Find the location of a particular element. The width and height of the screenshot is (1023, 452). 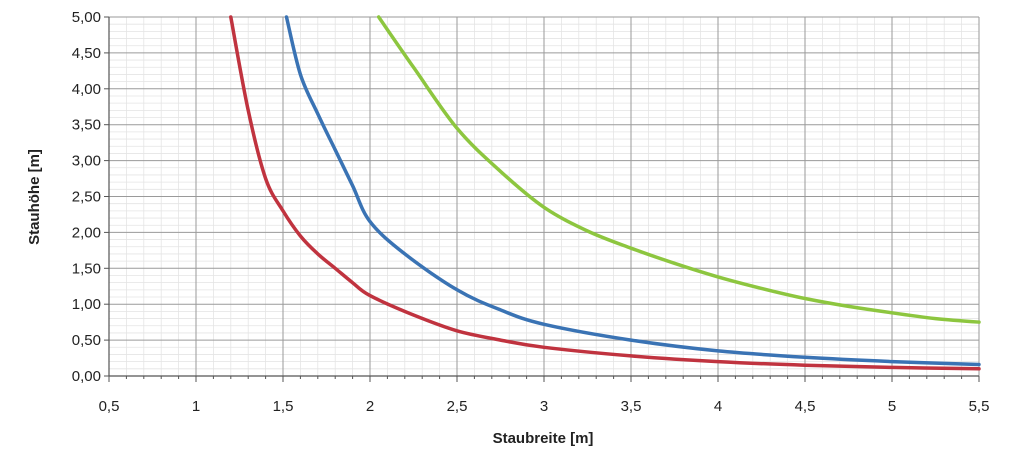

x-tick-label: 2,5 is located at coordinates (457, 406).